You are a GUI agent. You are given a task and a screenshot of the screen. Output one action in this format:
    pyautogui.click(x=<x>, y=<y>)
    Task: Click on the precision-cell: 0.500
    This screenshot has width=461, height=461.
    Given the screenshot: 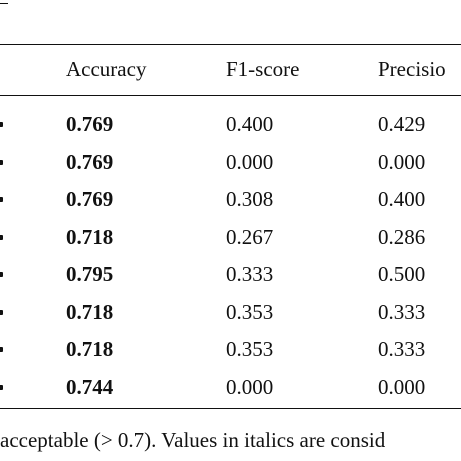 What is the action you would take?
    pyautogui.click(x=402, y=274)
    